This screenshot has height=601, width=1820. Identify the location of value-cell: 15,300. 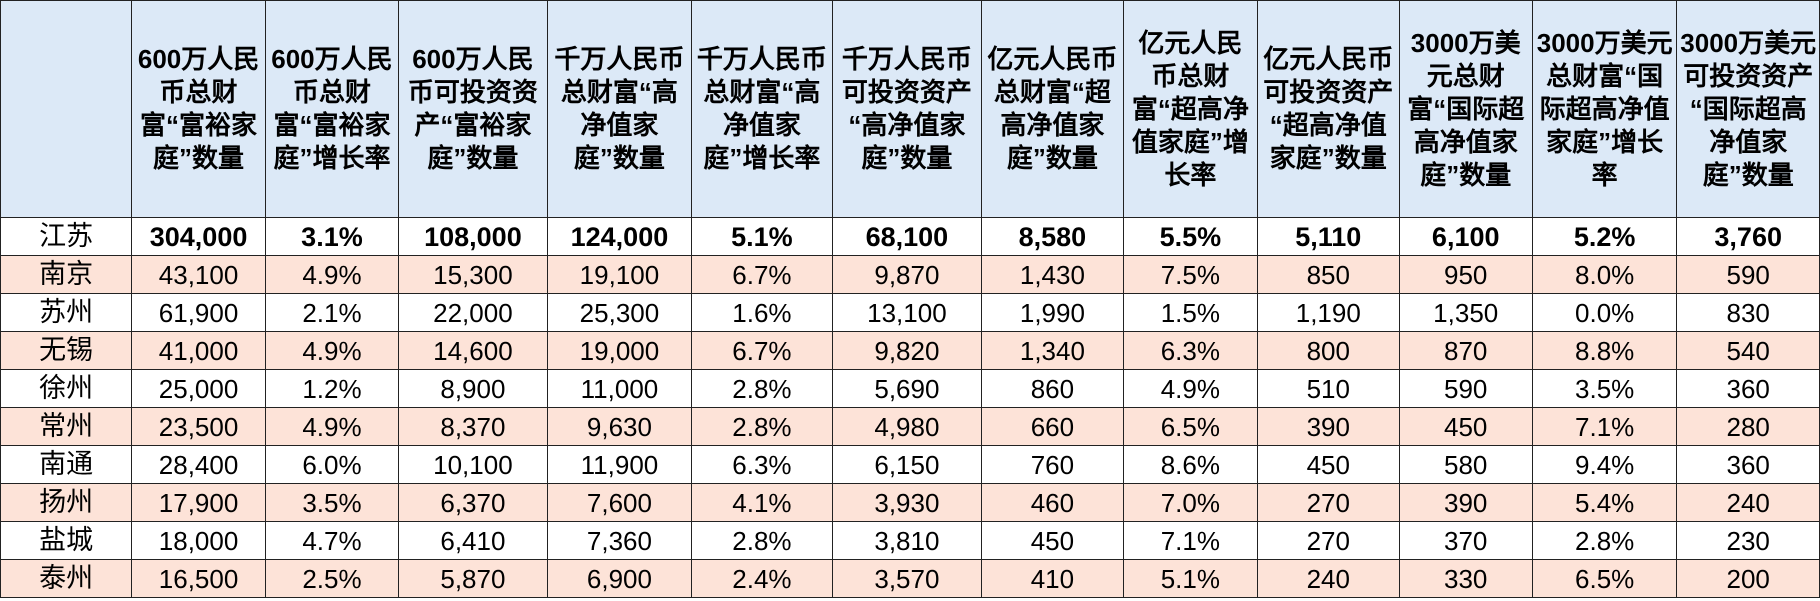
(473, 274).